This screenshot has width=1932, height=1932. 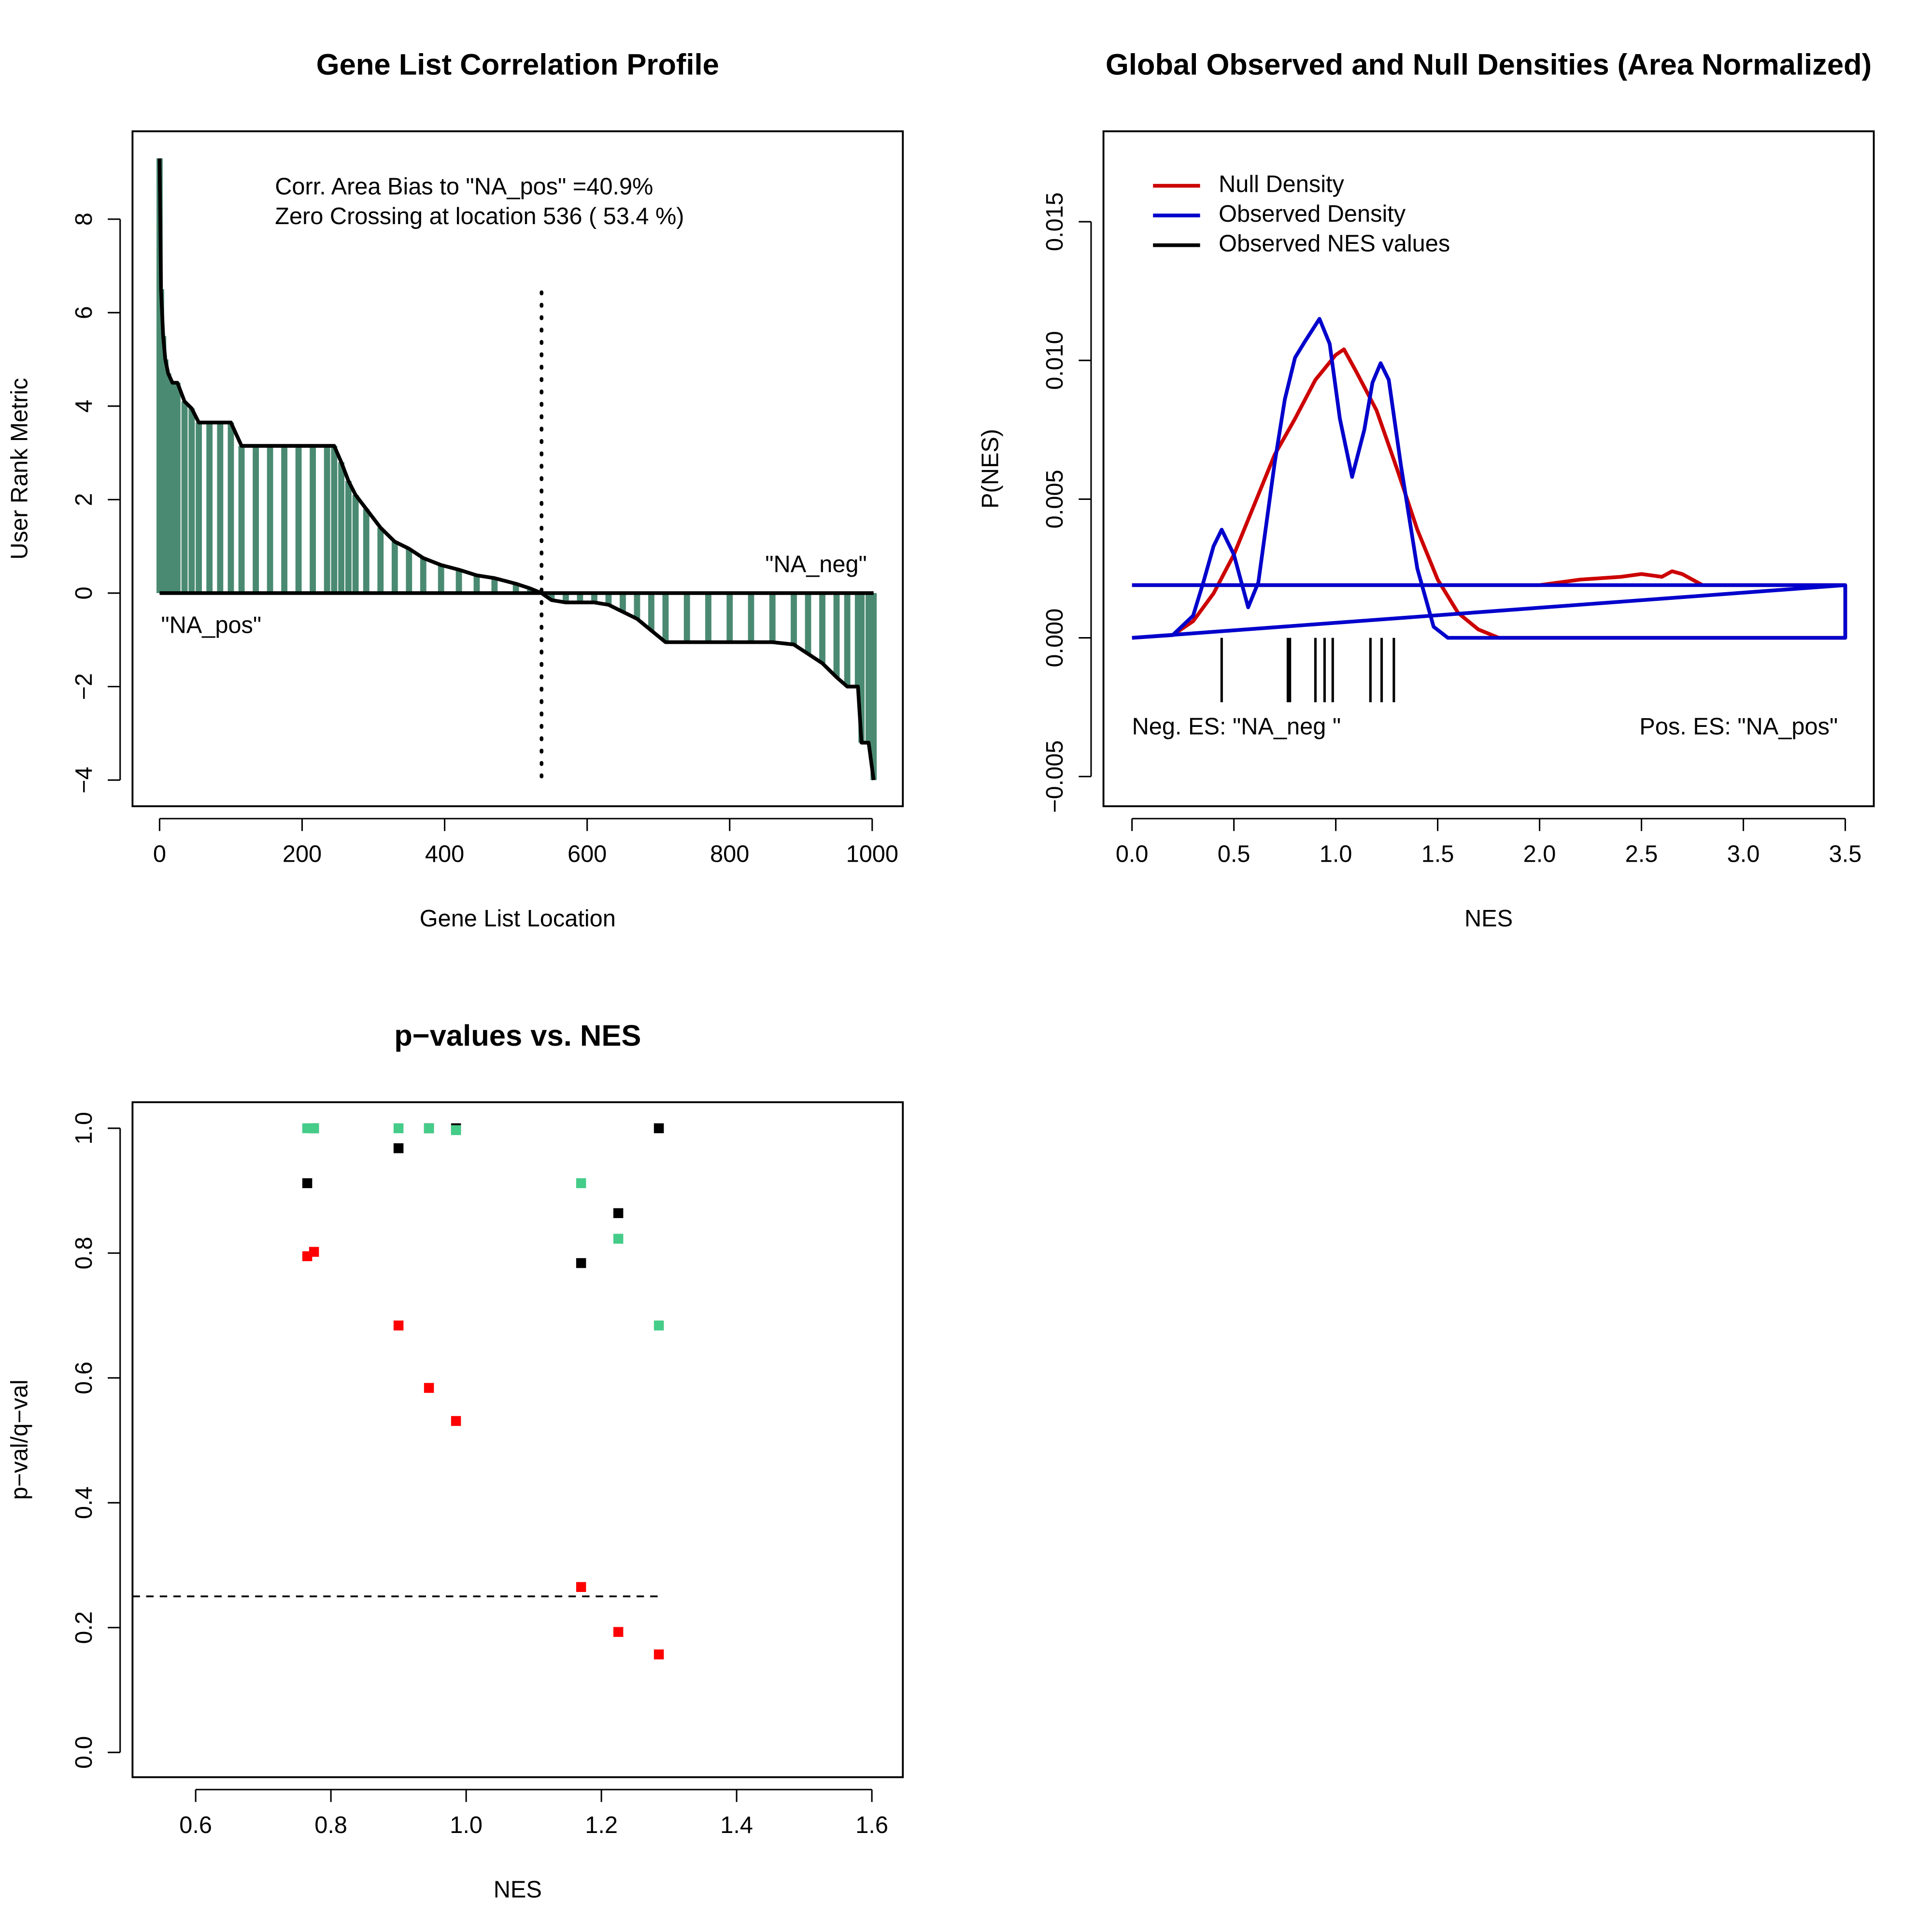 I want to click on y-axis-label: p−val/q−val, so click(x=19, y=1439).